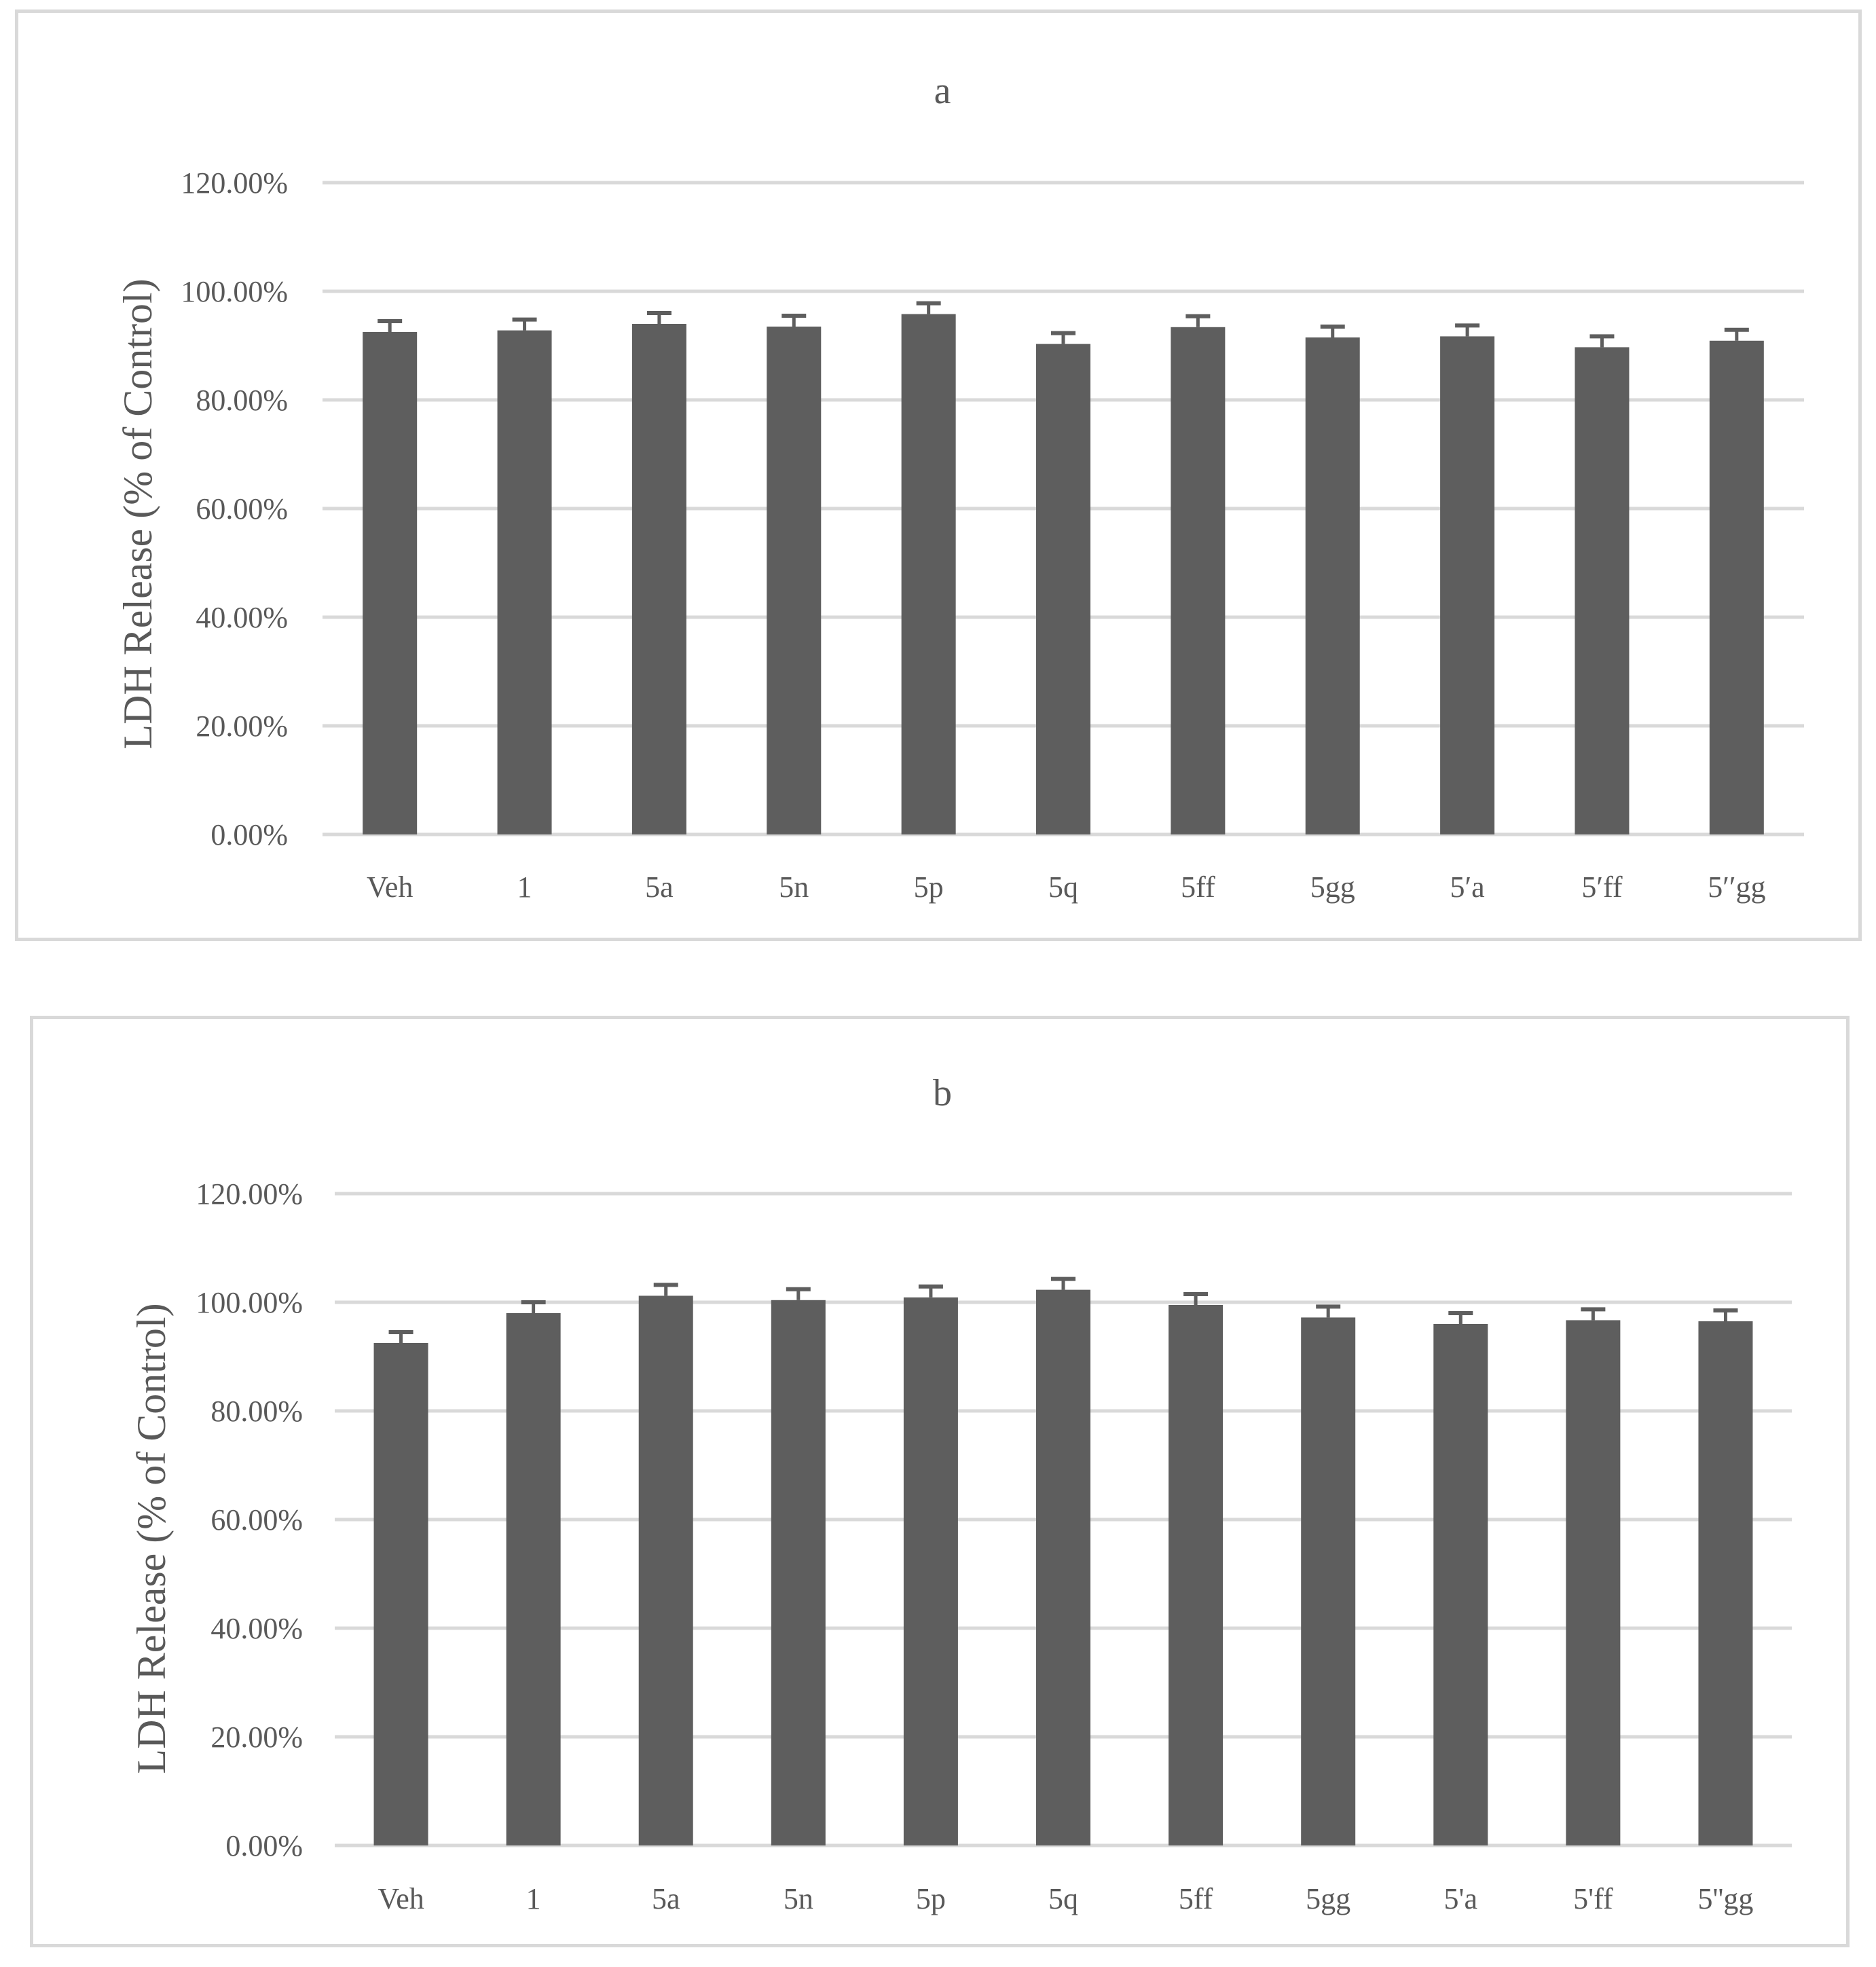 The image size is (1876, 1967). What do you see at coordinates (234, 291) in the screenshot?
I see `chart-a-ytick-label: 100.00%` at bounding box center [234, 291].